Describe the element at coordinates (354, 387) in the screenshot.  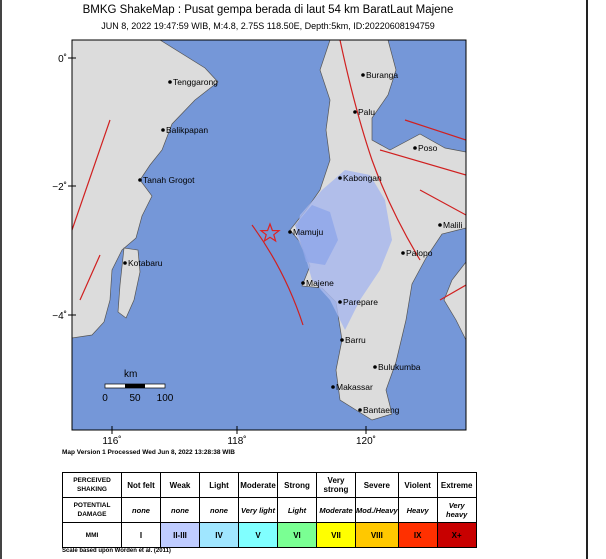
I see `place-label: Makassar` at that location.